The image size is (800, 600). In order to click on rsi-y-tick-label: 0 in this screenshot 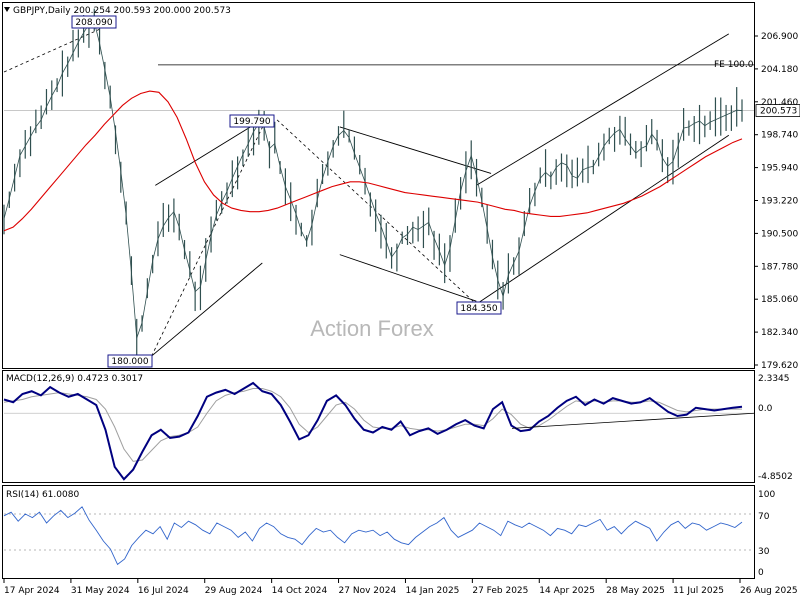, I will do `click(761, 573)`.